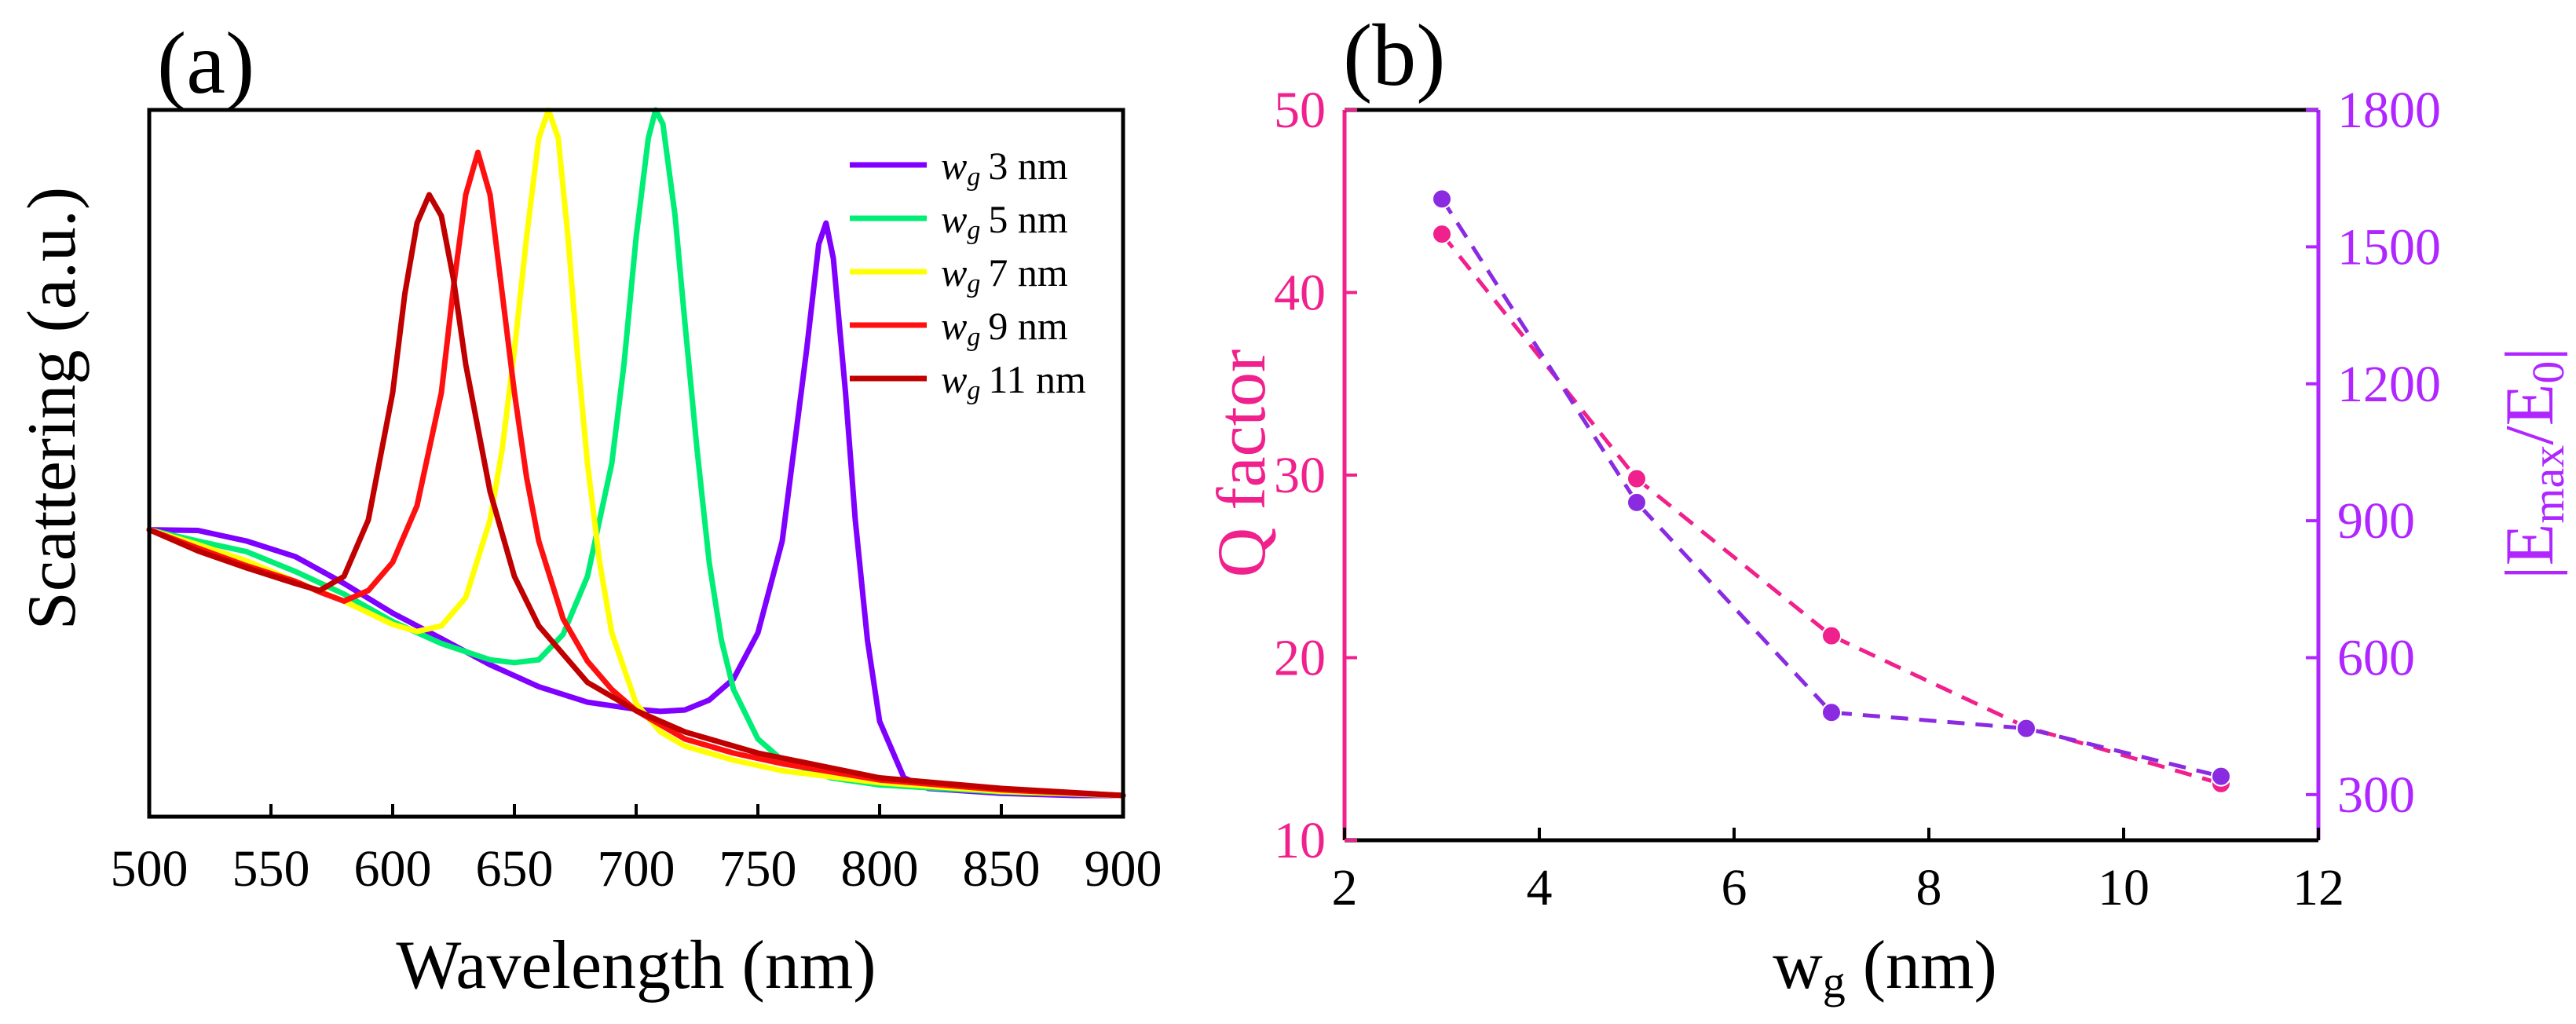 This screenshot has width=2576, height=1024. What do you see at coordinates (2318, 887) in the screenshot?
I see `panel-b-x-tick-label: 12` at bounding box center [2318, 887].